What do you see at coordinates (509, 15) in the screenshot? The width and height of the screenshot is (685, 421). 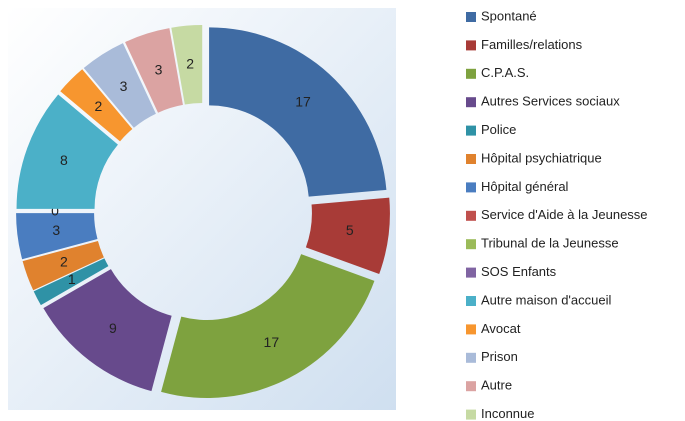 I see `legend-label: Spontané` at bounding box center [509, 15].